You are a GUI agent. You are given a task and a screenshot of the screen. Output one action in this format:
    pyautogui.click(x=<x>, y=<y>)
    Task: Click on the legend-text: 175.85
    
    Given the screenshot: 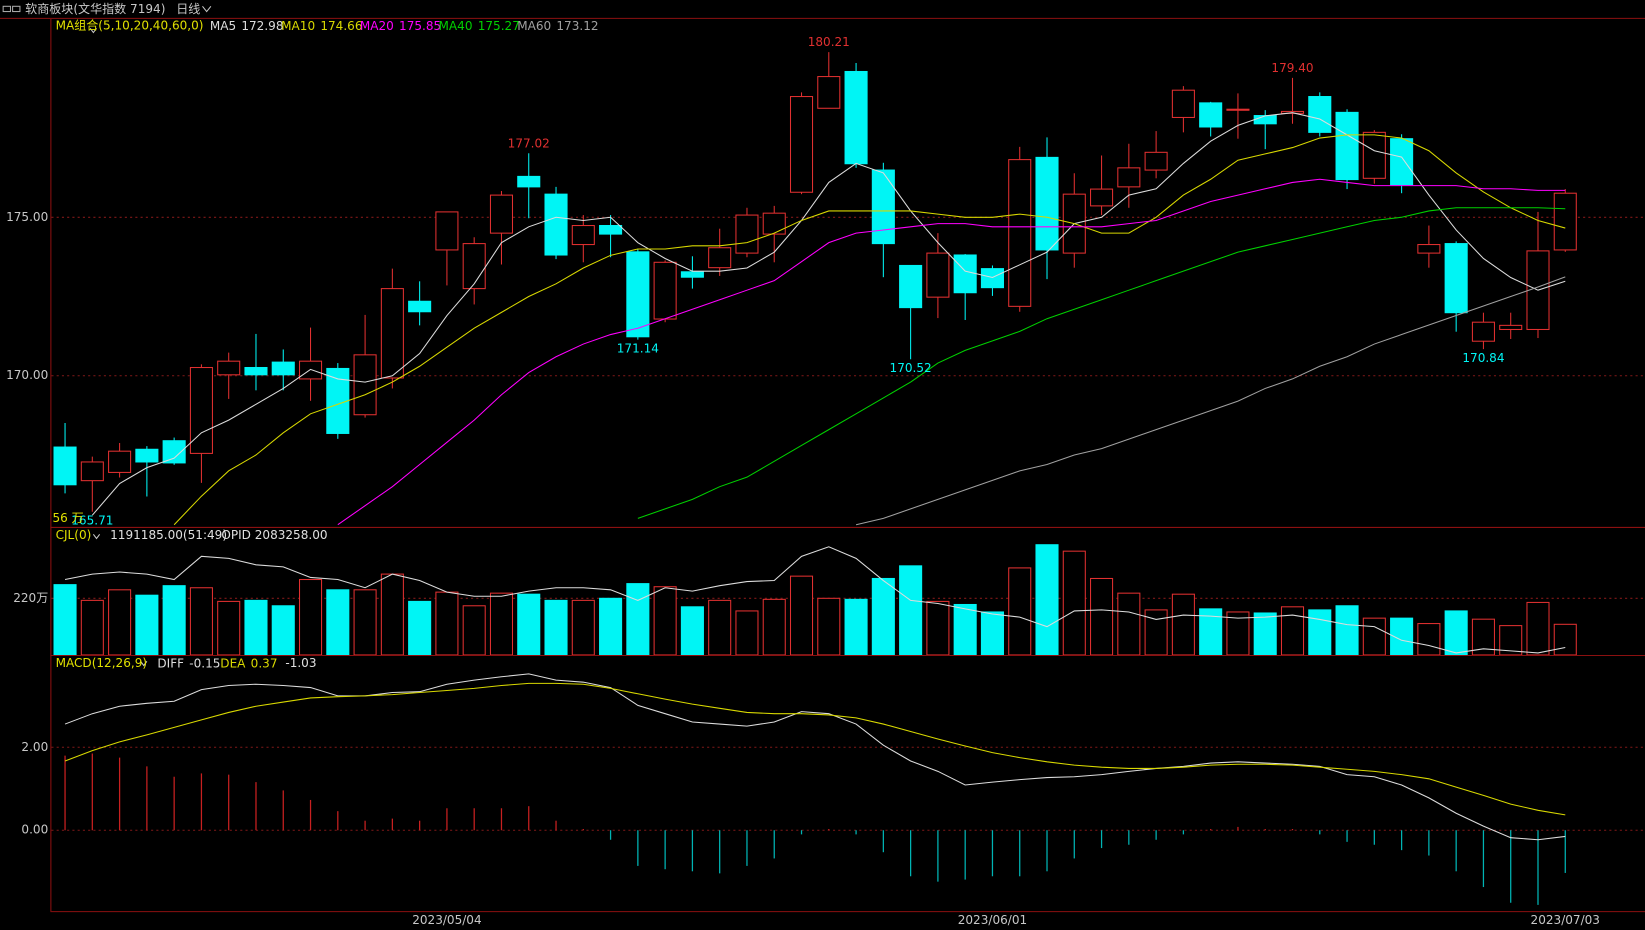 What is the action you would take?
    pyautogui.click(x=420, y=26)
    